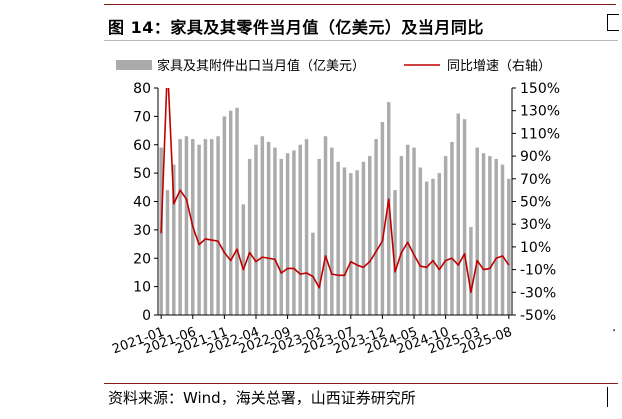  What do you see at coordinates (538, 271) in the screenshot?
I see `right-tick-label: -10%` at bounding box center [538, 271].